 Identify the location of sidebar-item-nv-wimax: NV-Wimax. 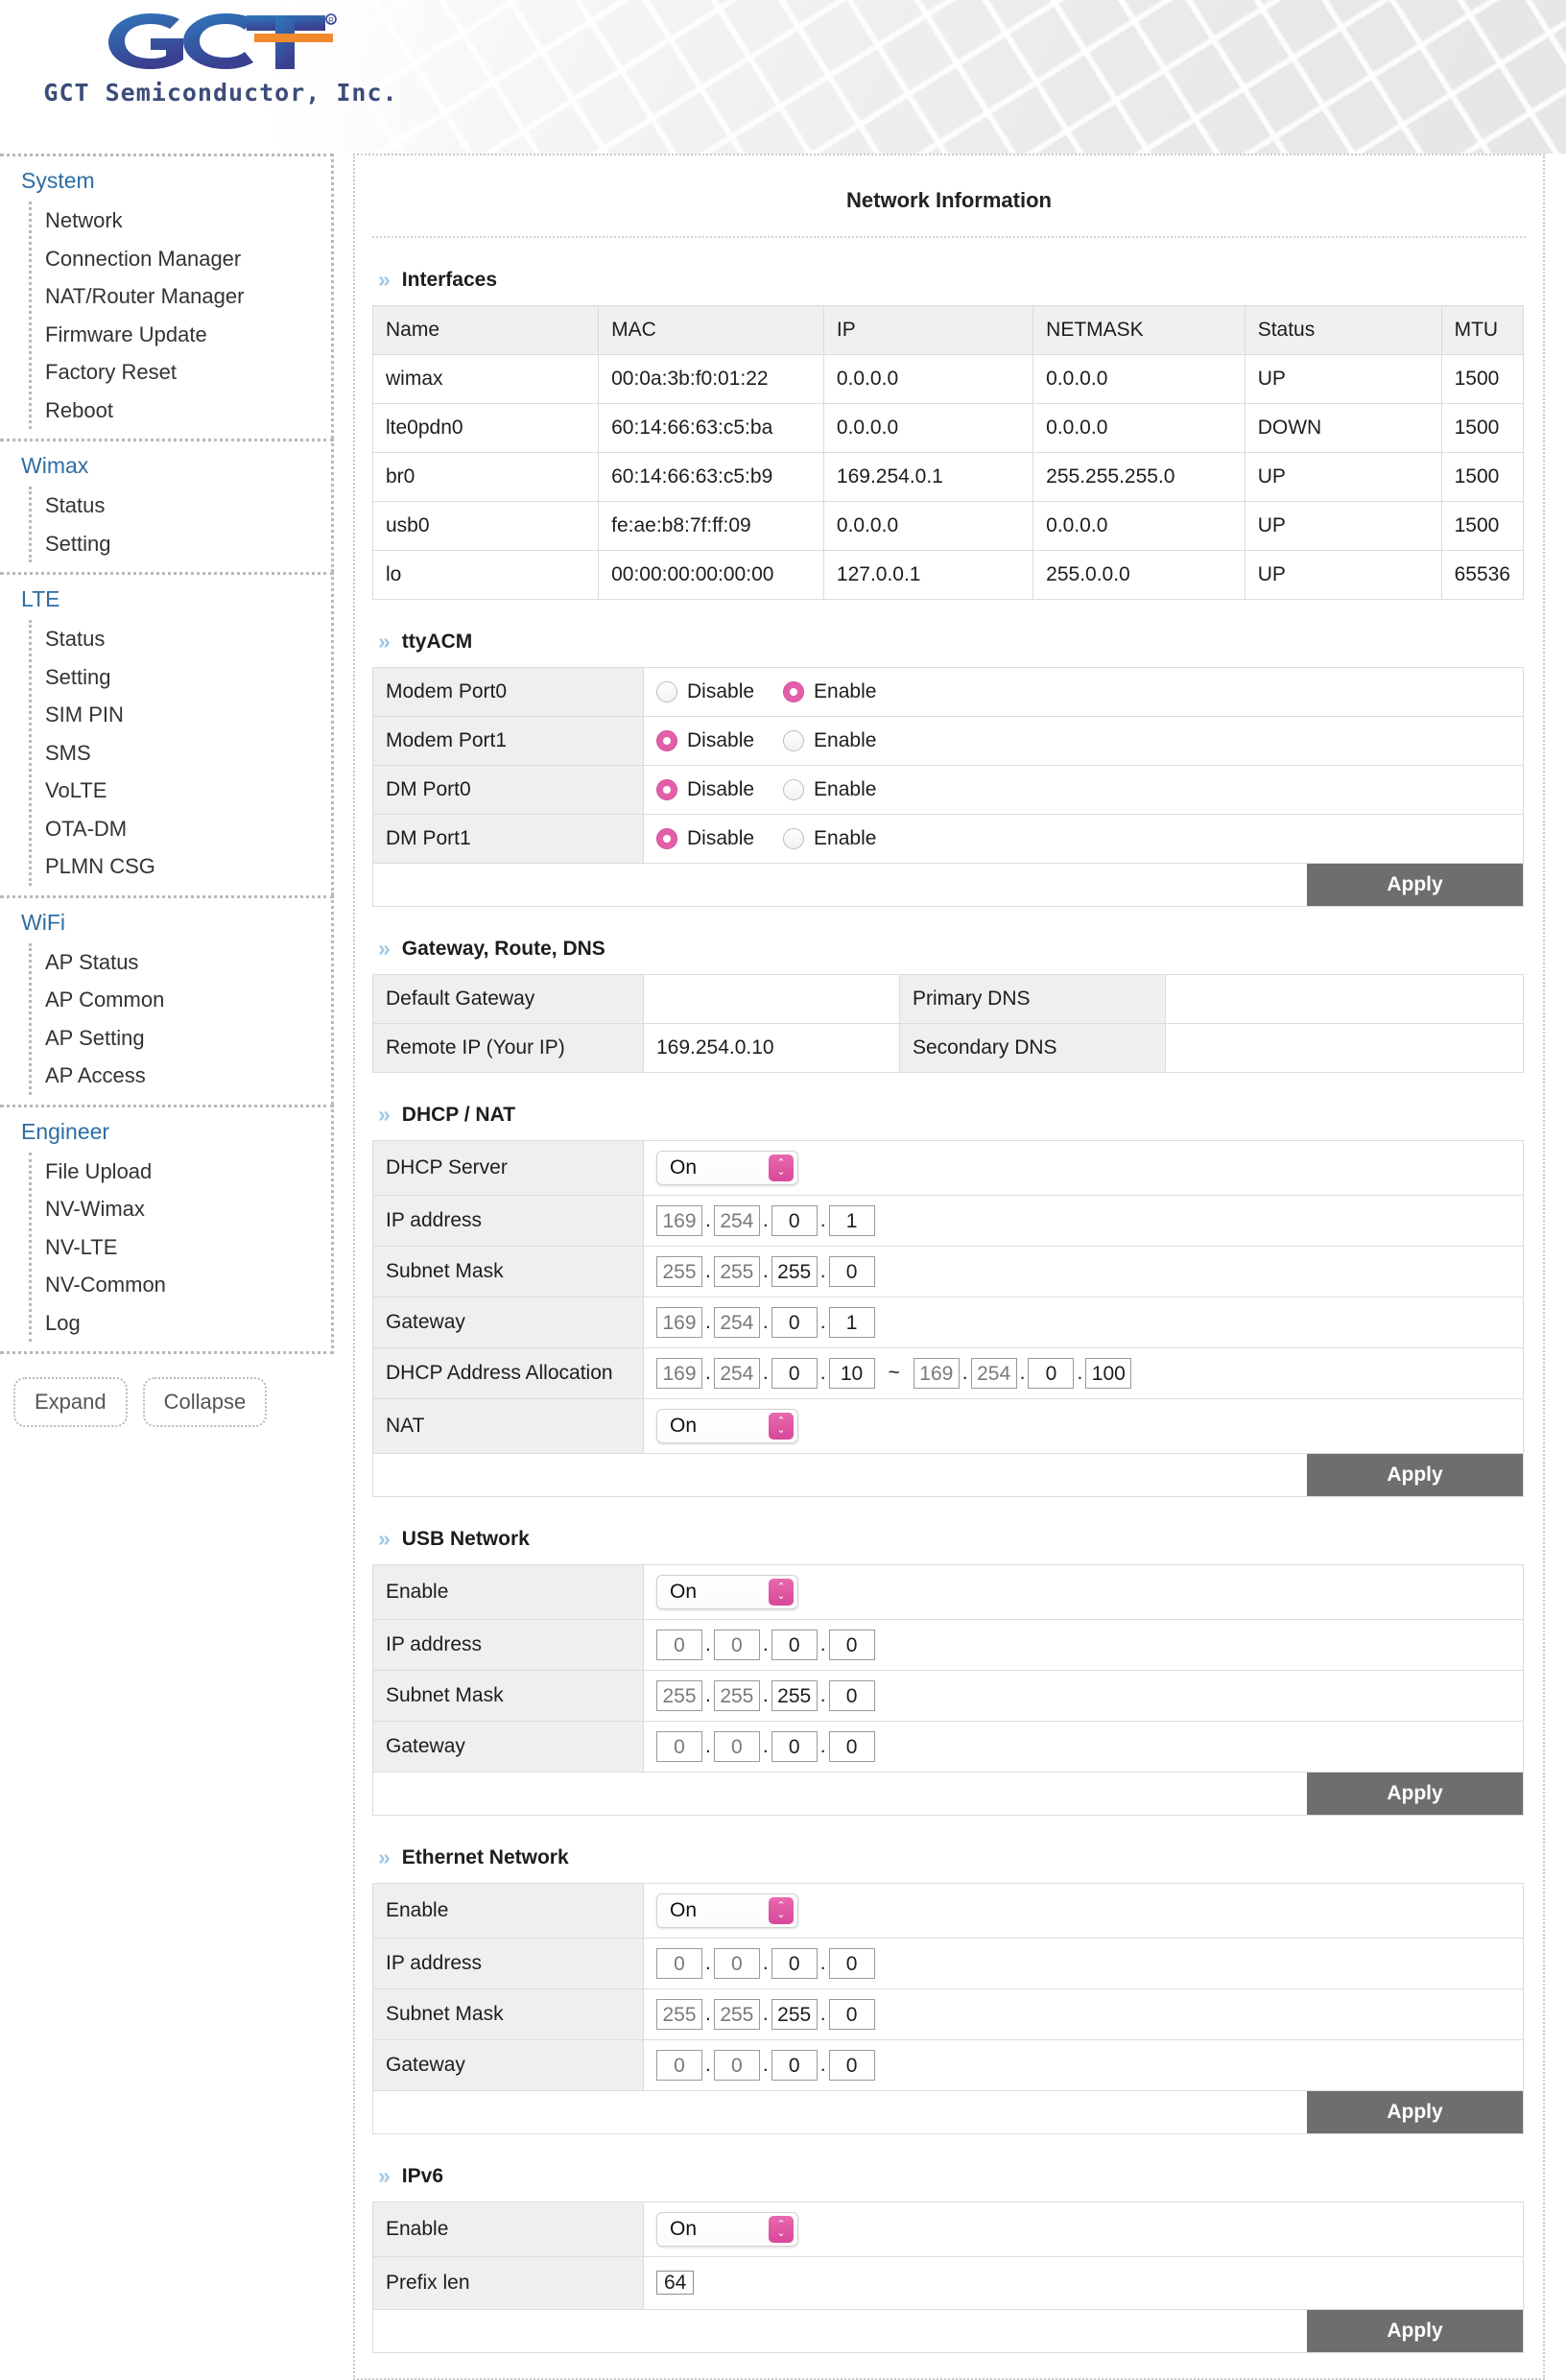
(95, 1209).